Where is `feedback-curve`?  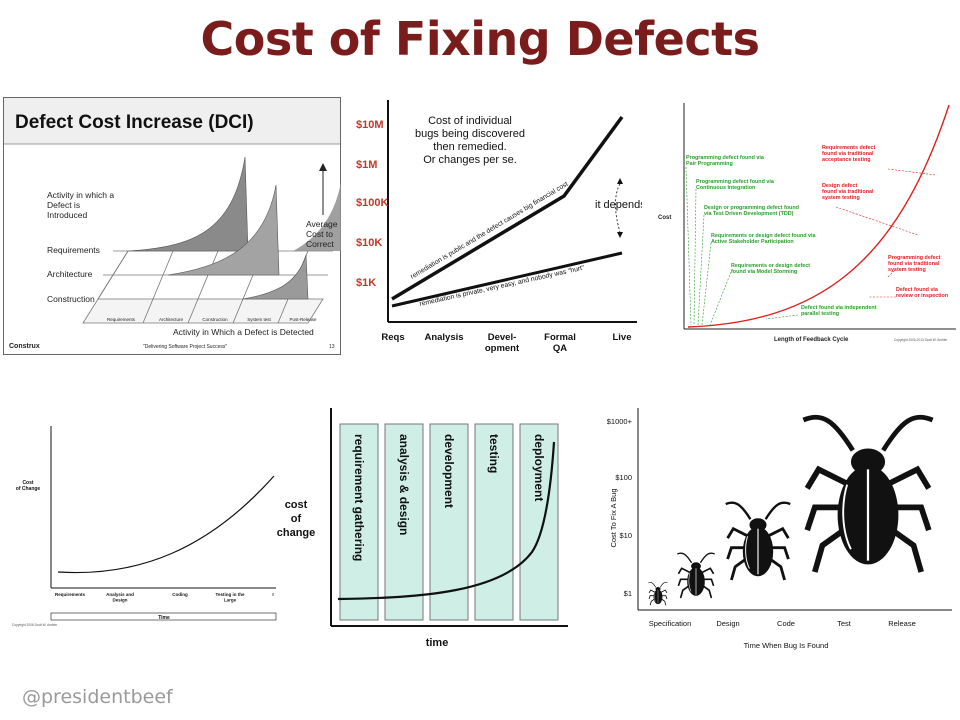 feedback-curve is located at coordinates (818, 216).